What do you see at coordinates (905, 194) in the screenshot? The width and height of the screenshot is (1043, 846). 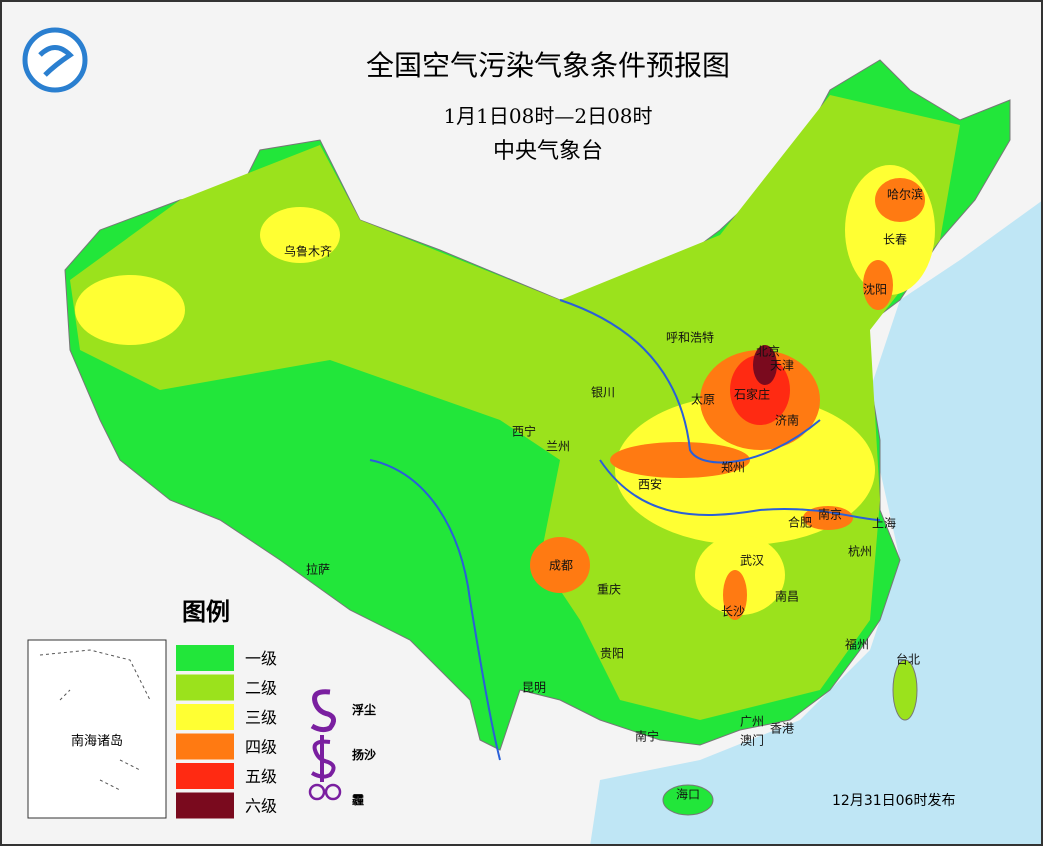 I see `city-label: 哈尔滨` at bounding box center [905, 194].